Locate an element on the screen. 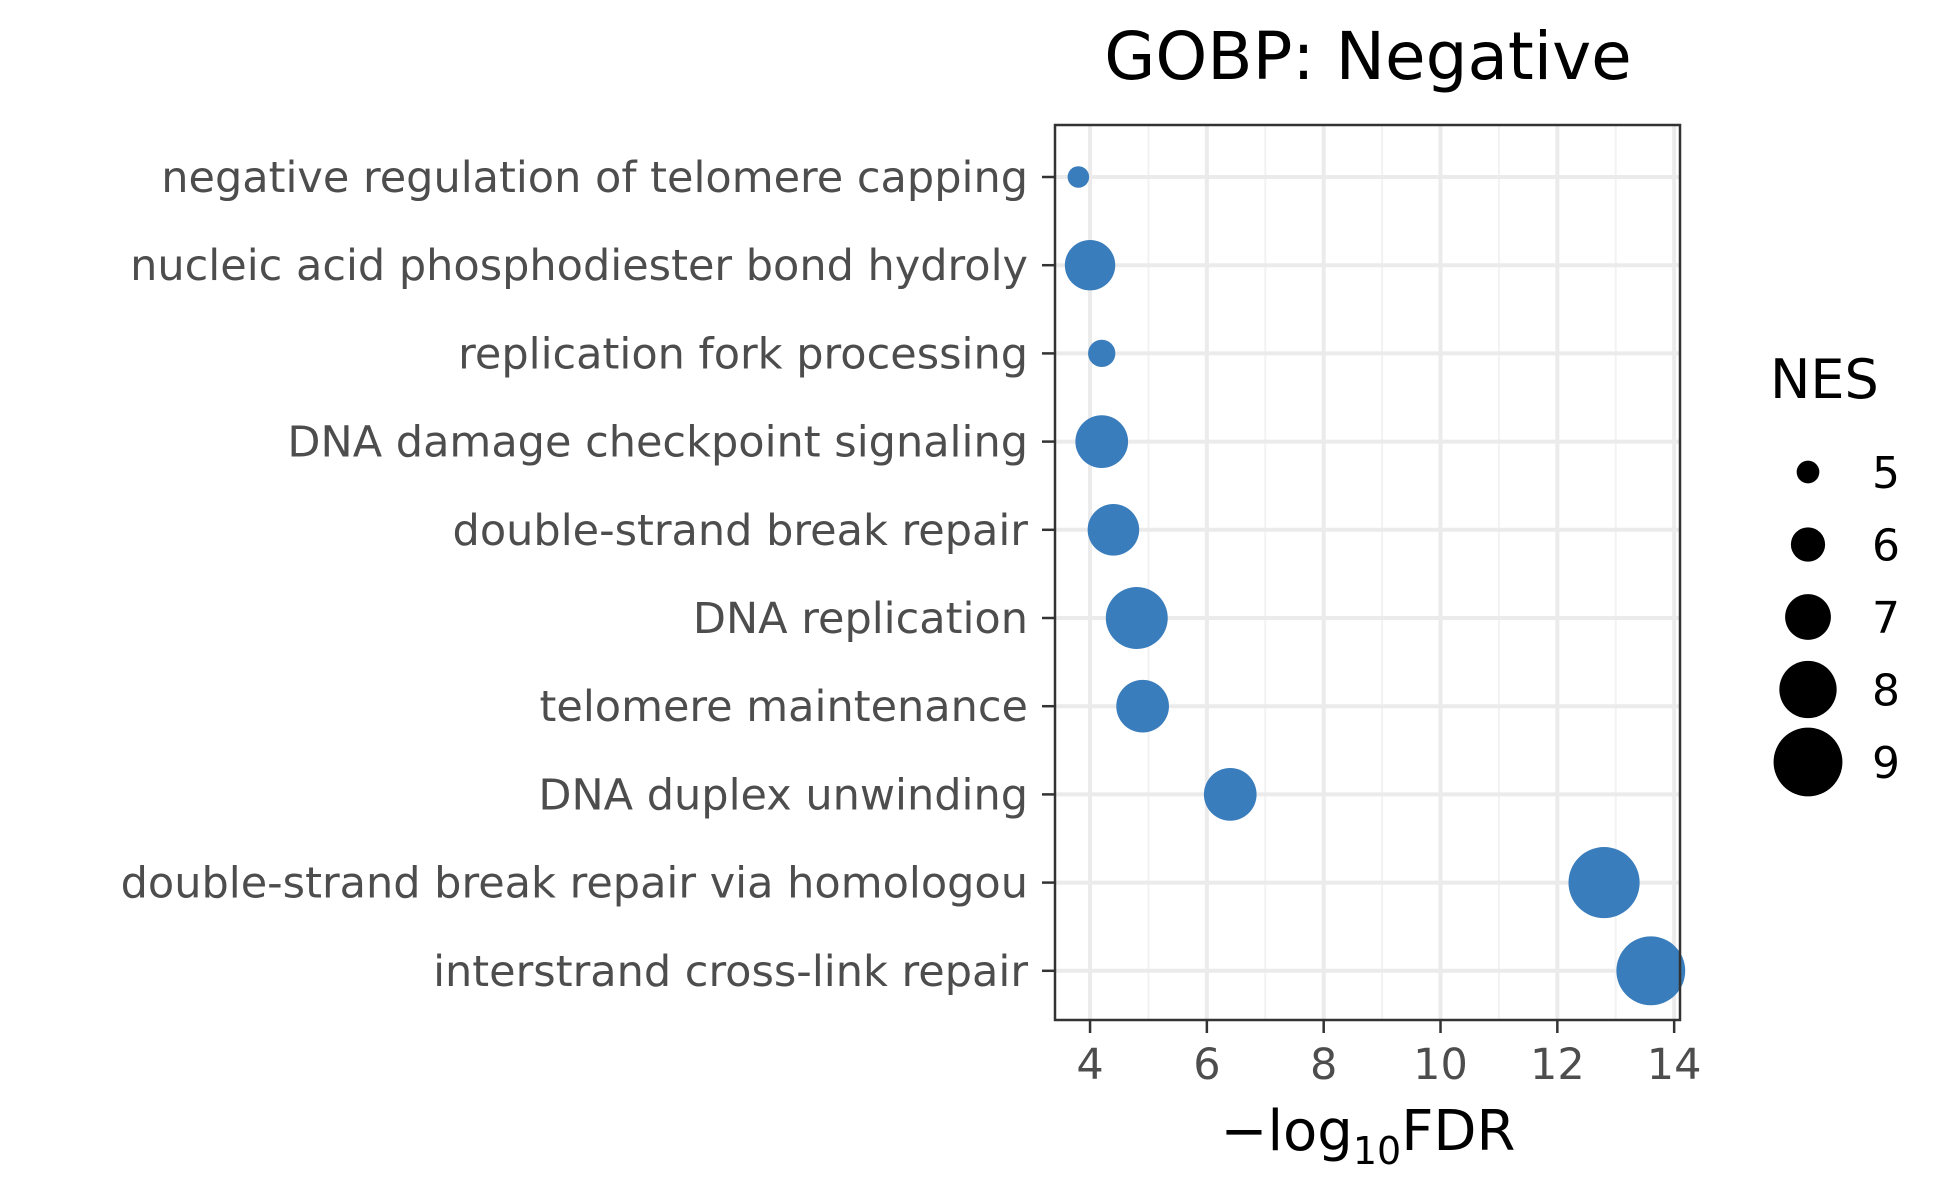  x-tick-label: 10 is located at coordinates (1440, 1065).